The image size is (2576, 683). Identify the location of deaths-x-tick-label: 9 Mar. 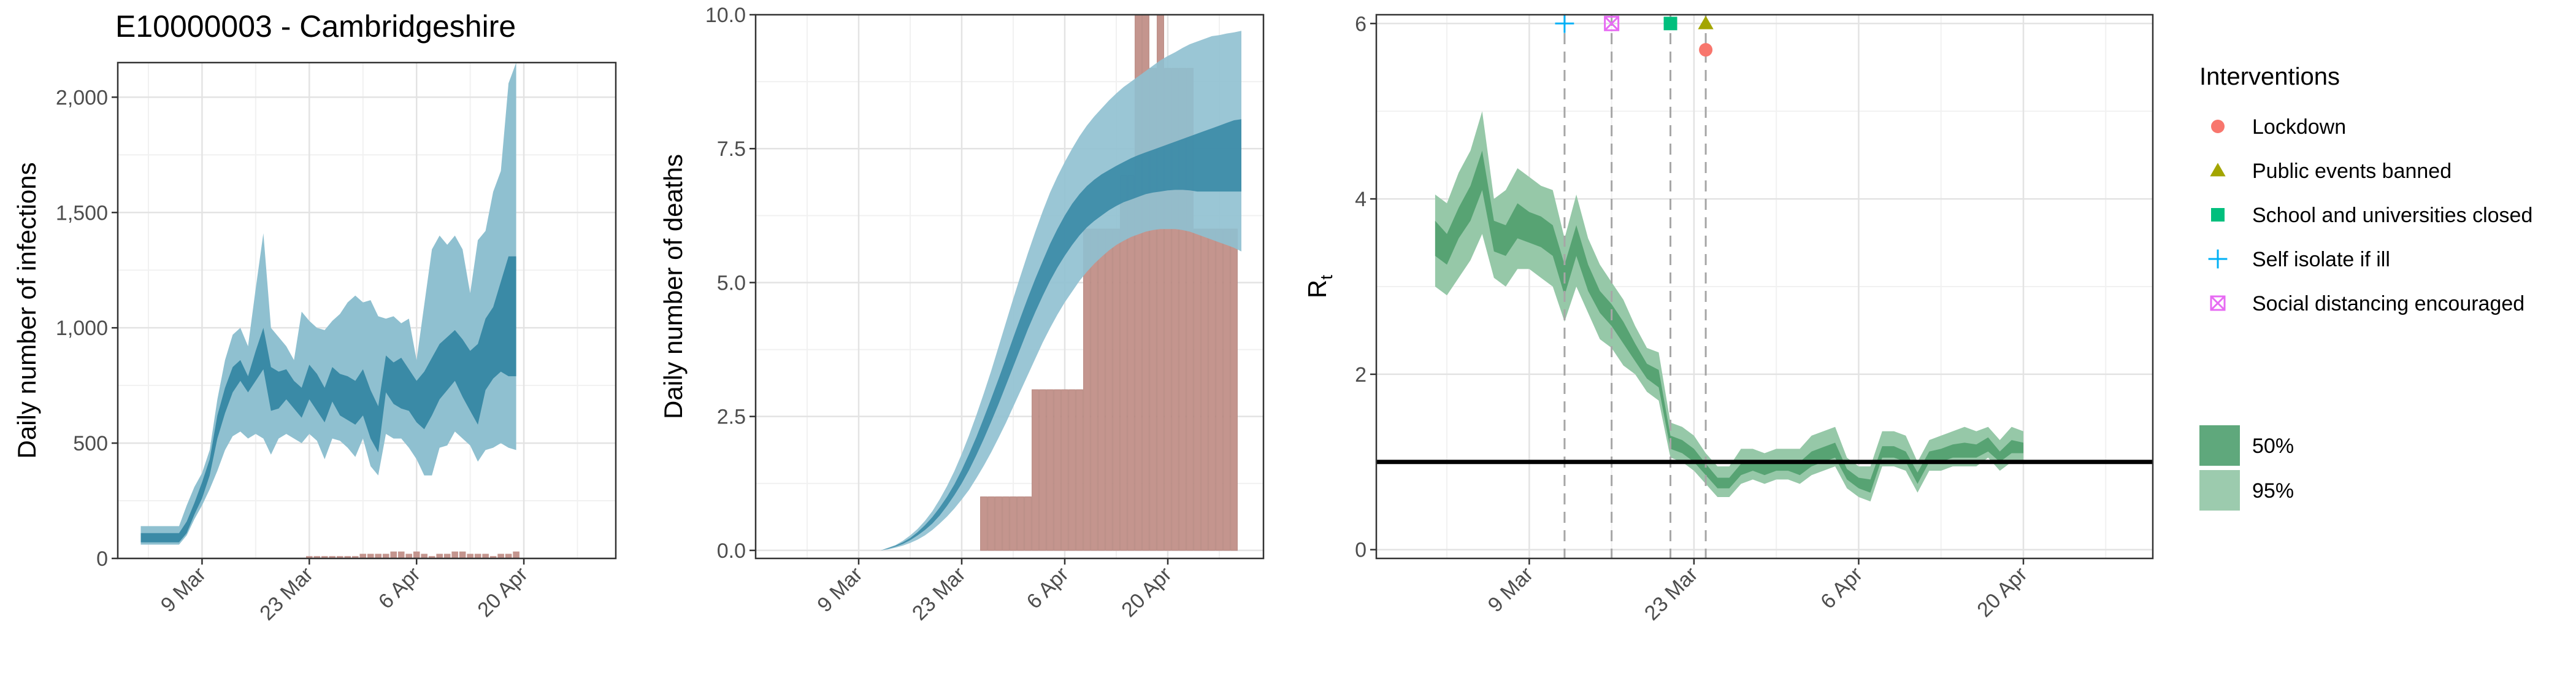
(840, 590).